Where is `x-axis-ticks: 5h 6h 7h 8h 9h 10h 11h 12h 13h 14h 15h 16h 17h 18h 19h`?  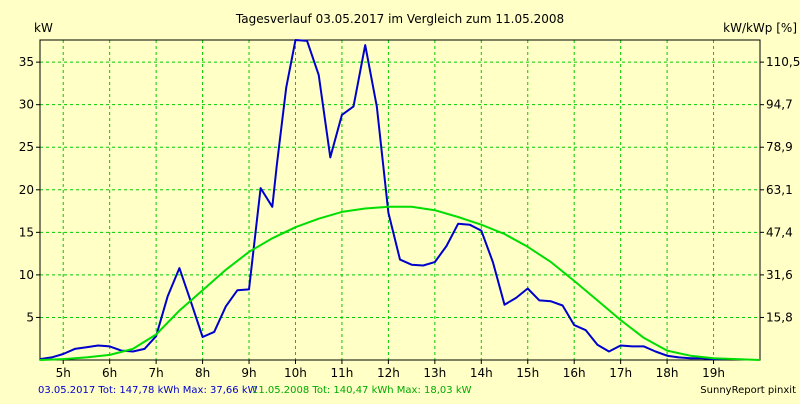 x-axis-ticks: 5h 6h 7h 8h 9h 10h 11h 12h 13h 14h 15h 16h 17h 18h 19h is located at coordinates (390, 370).